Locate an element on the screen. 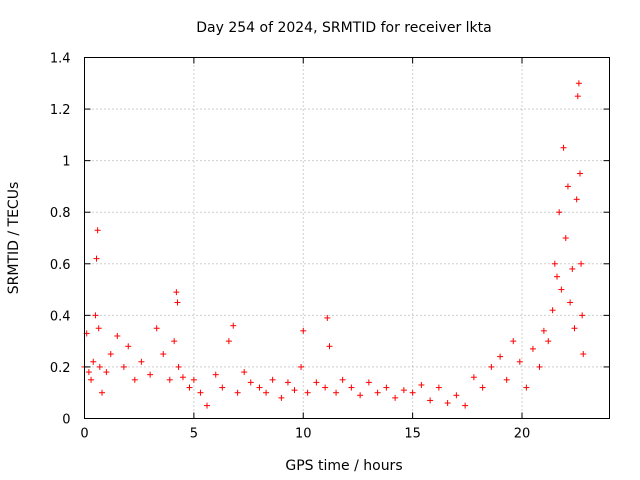 The height and width of the screenshot is (480, 640). y-axis-label: SRMTID / TECUs is located at coordinates (14, 238).